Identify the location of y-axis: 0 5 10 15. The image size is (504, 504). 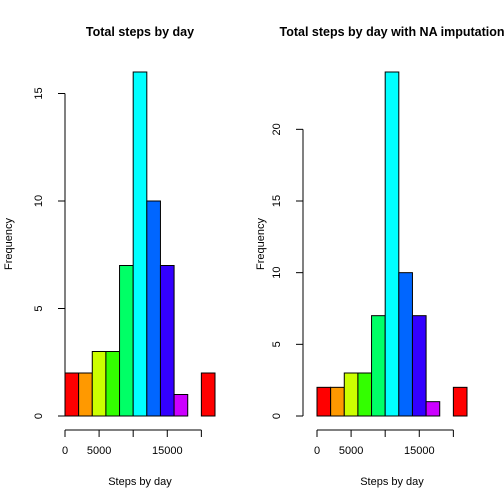
(49, 253).